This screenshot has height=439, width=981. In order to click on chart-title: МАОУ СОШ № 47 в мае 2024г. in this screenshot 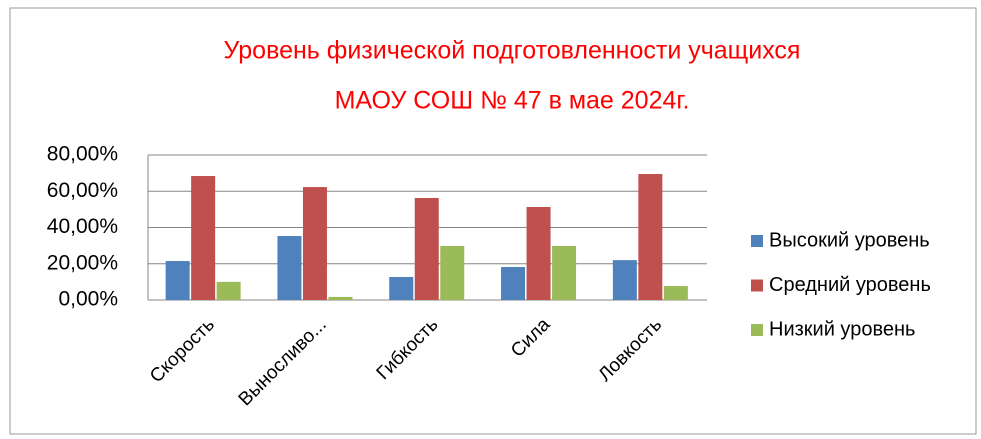, I will do `click(512, 101)`.